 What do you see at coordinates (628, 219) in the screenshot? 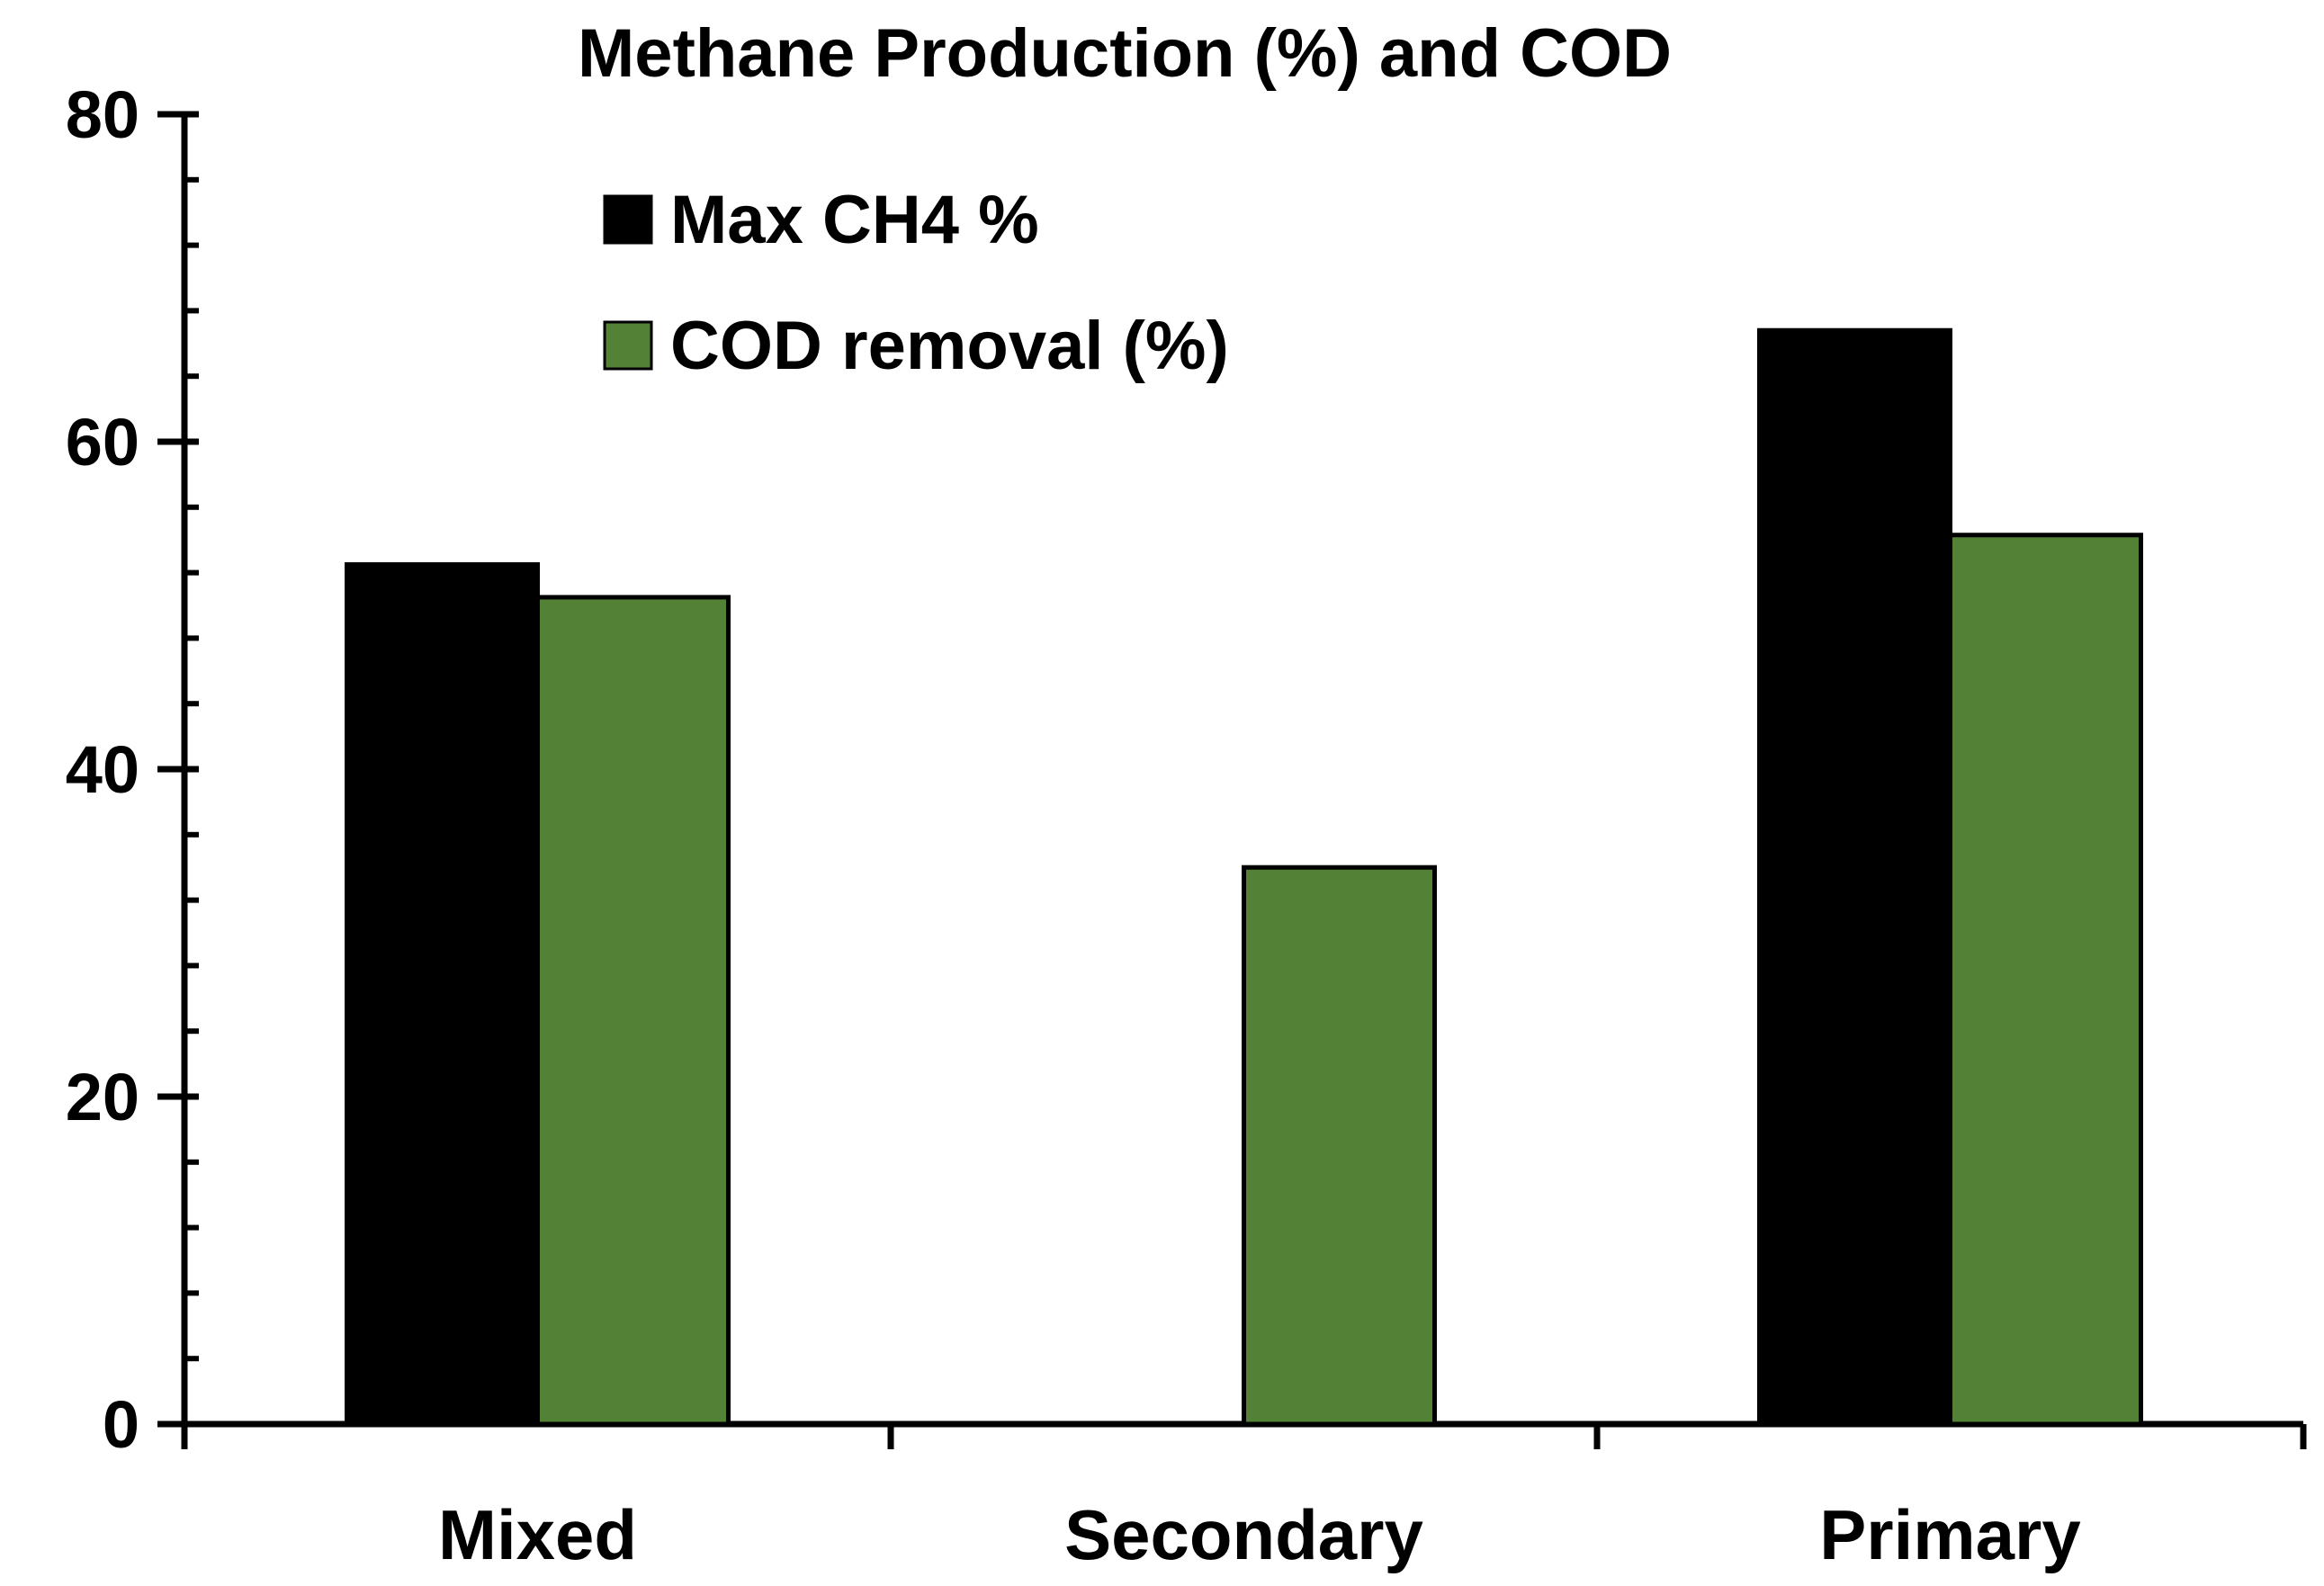
I see `legend-swatch-max-ch4` at bounding box center [628, 219].